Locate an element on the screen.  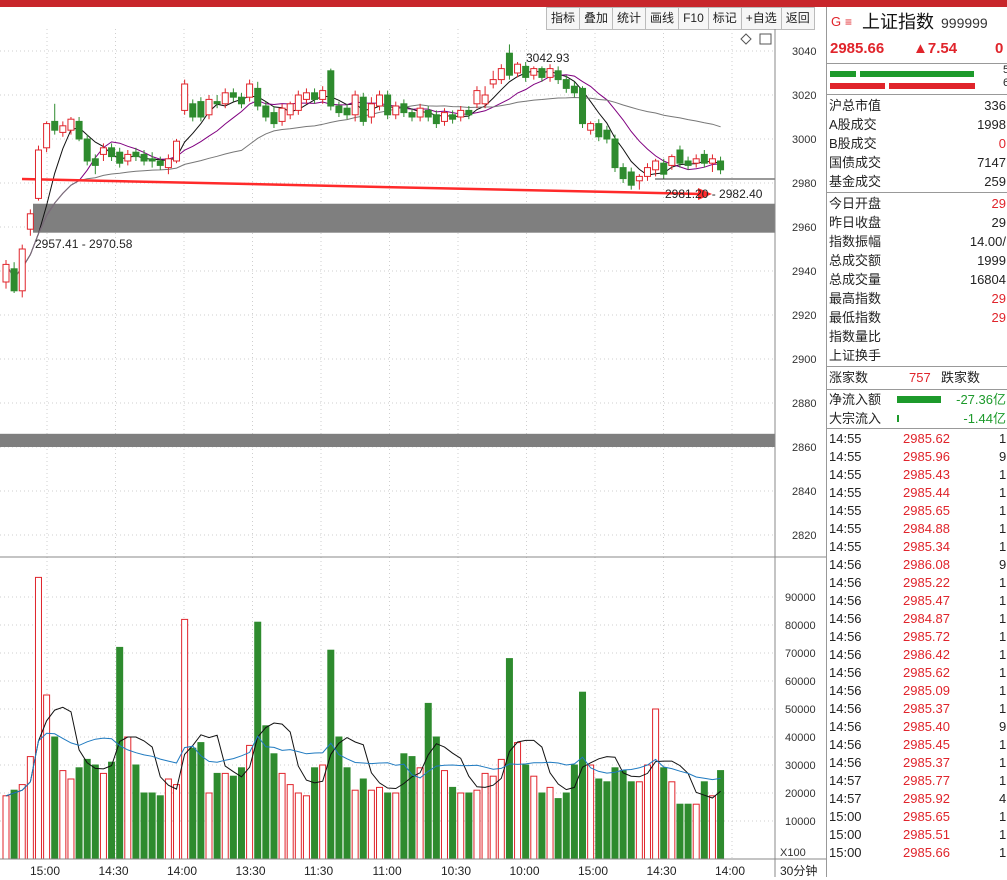
flow-row: 净流入额 -27.36亿 is located at coordinates (917, 399).